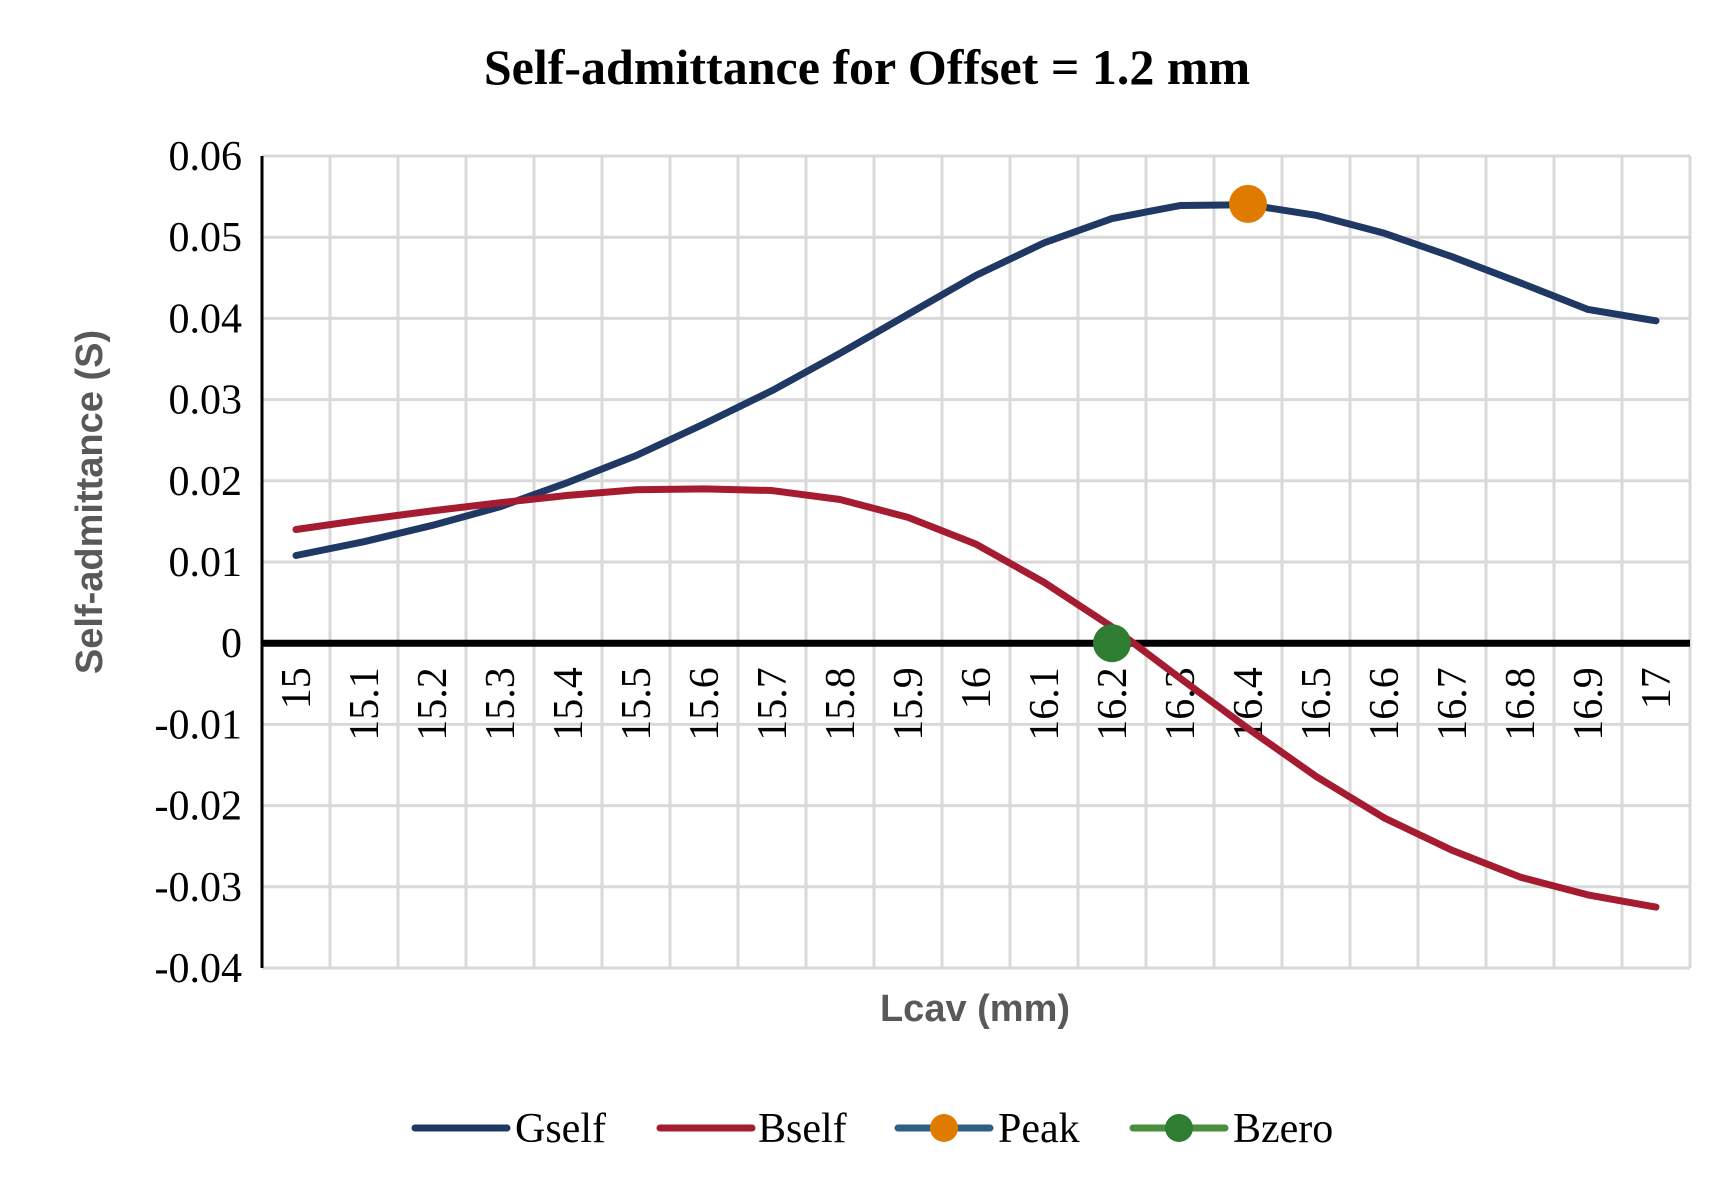 Image resolution: width=1735 pixels, height=1196 pixels. I want to click on x-tick-label: 16.6, so click(1385, 704).